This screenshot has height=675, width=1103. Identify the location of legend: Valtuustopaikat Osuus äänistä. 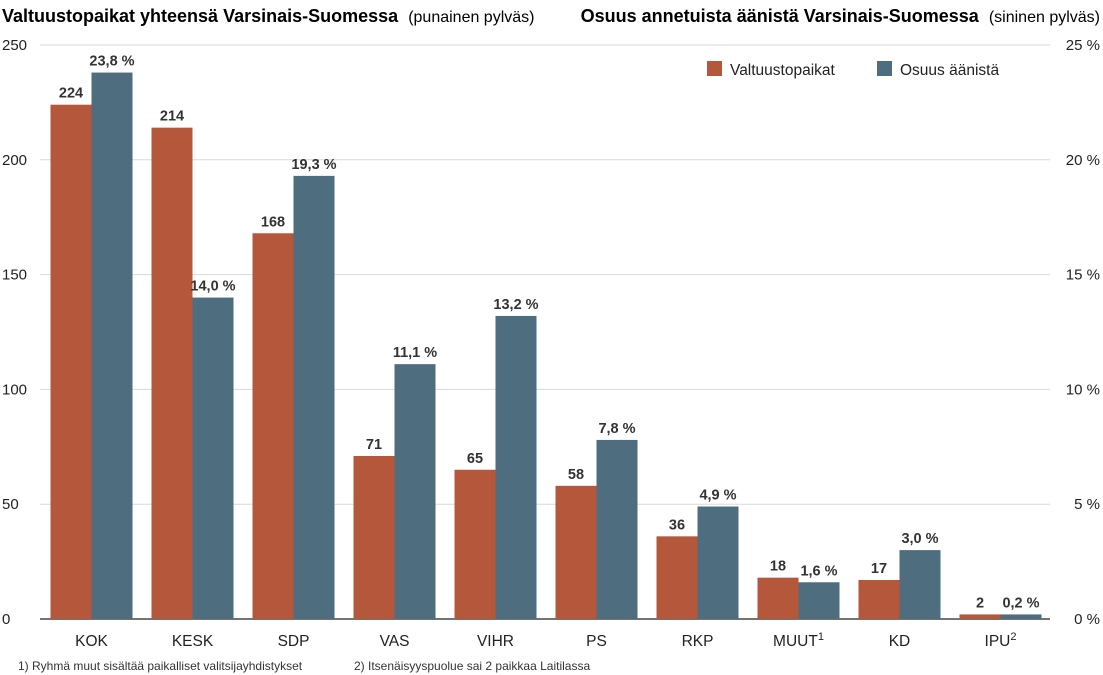
(853, 70).